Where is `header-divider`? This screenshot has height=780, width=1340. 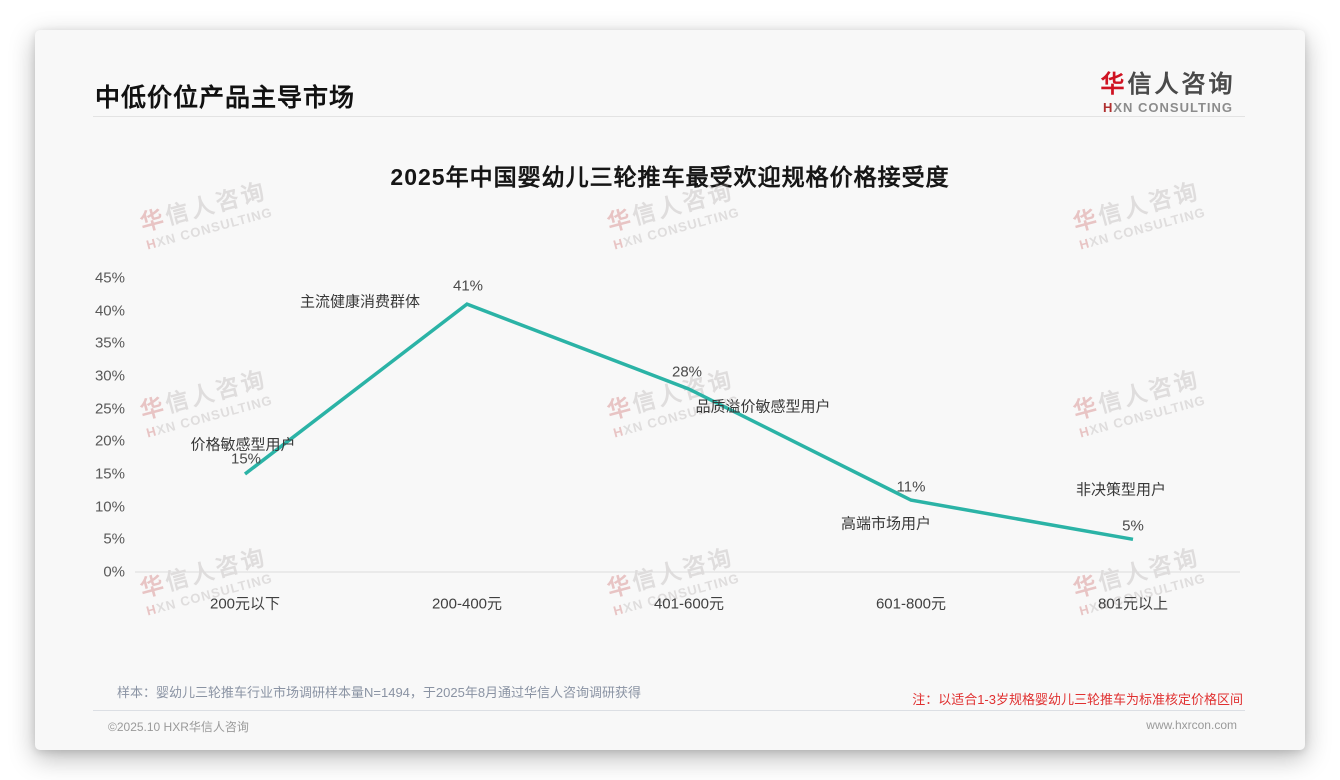
header-divider is located at coordinates (669, 116).